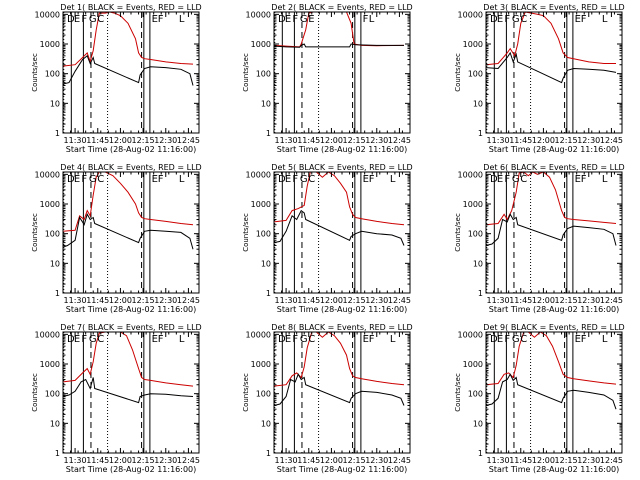 The height and width of the screenshot is (480, 640). What do you see at coordinates (553, 167) in the screenshot?
I see `panel-title: Det 6( BLACK = Events, RED = LLD` at bounding box center [553, 167].